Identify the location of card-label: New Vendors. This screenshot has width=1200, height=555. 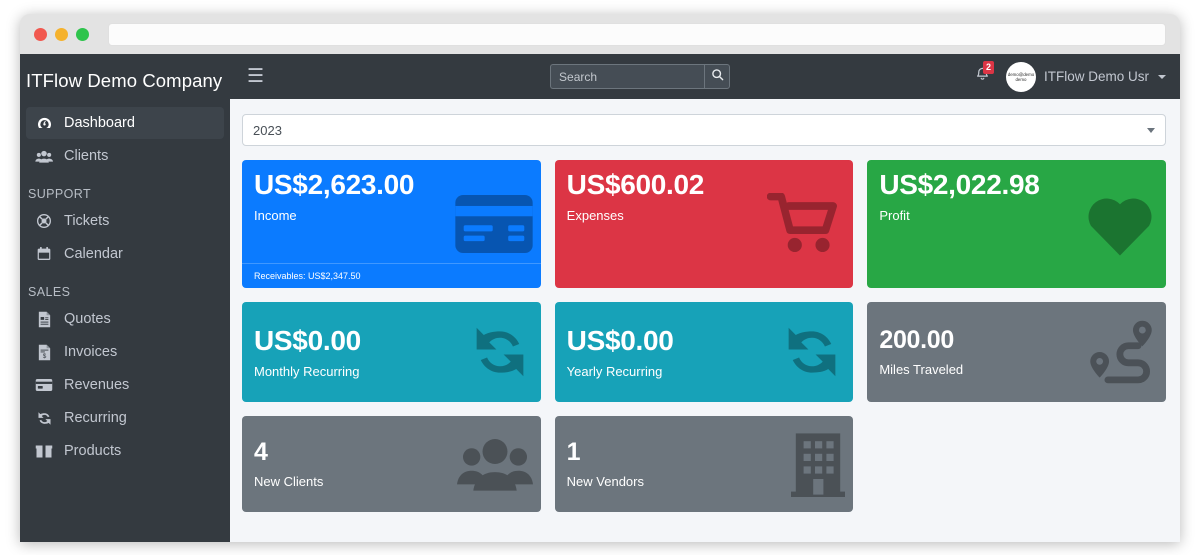
(605, 482).